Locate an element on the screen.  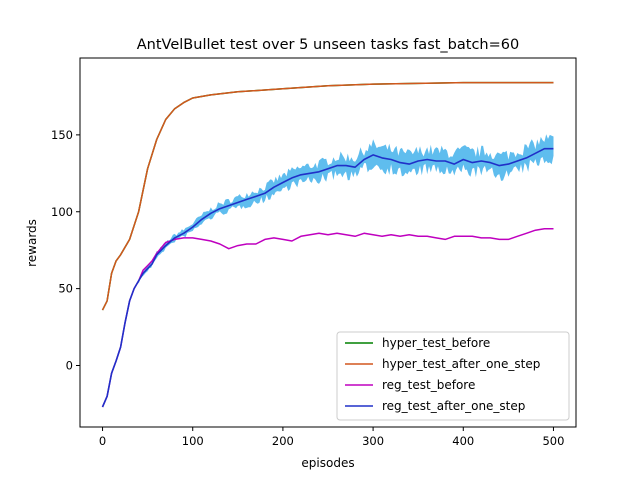
x-tick-label: 100 is located at coordinates (193, 441).